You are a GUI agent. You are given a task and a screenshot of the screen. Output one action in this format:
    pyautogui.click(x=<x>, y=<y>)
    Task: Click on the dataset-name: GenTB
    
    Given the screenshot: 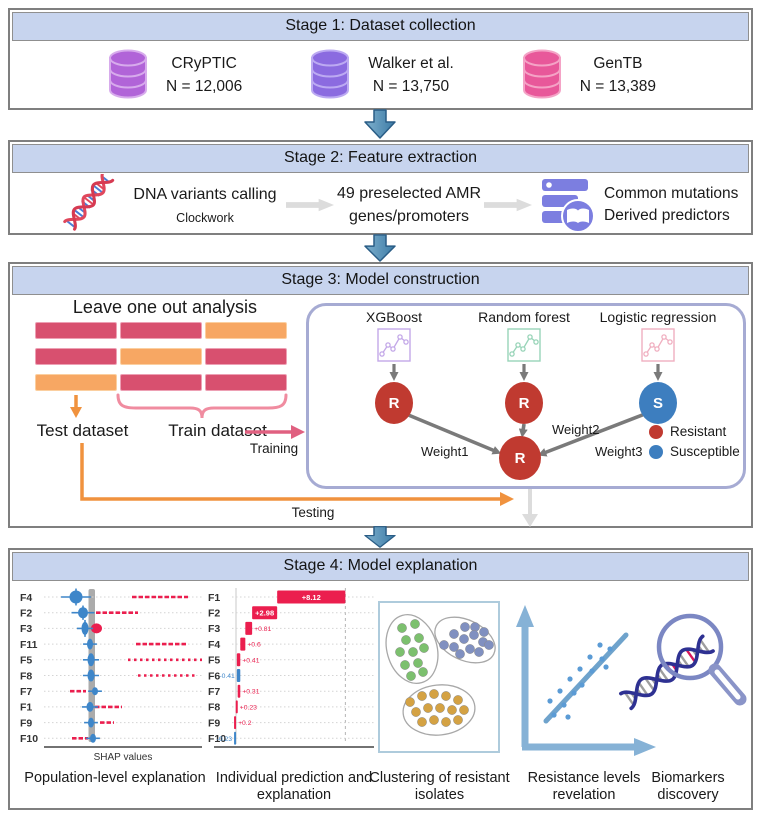 What is the action you would take?
    pyautogui.click(x=618, y=63)
    